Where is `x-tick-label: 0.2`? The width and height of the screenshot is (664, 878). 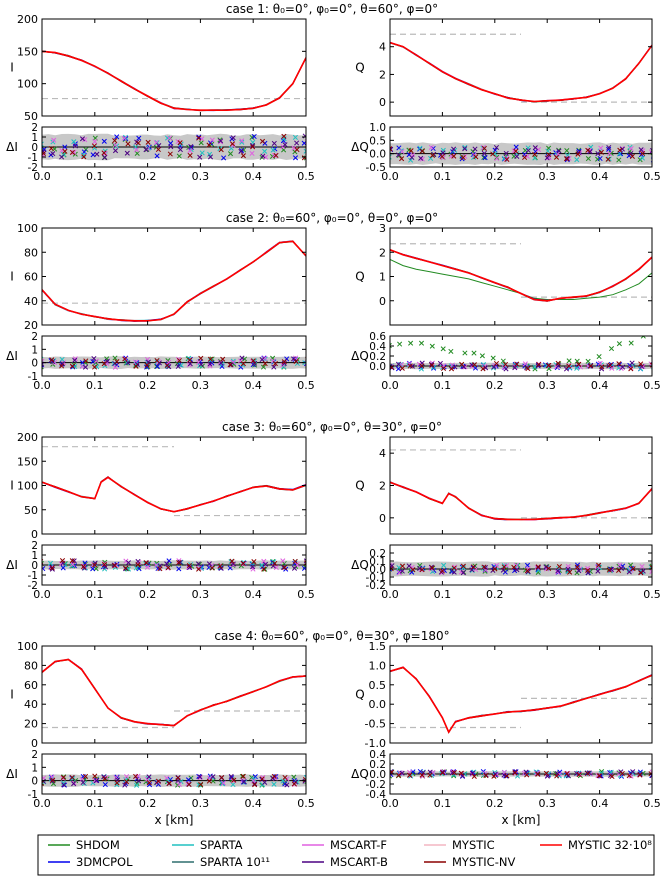 x-tick-label: 0.2 is located at coordinates (495, 176).